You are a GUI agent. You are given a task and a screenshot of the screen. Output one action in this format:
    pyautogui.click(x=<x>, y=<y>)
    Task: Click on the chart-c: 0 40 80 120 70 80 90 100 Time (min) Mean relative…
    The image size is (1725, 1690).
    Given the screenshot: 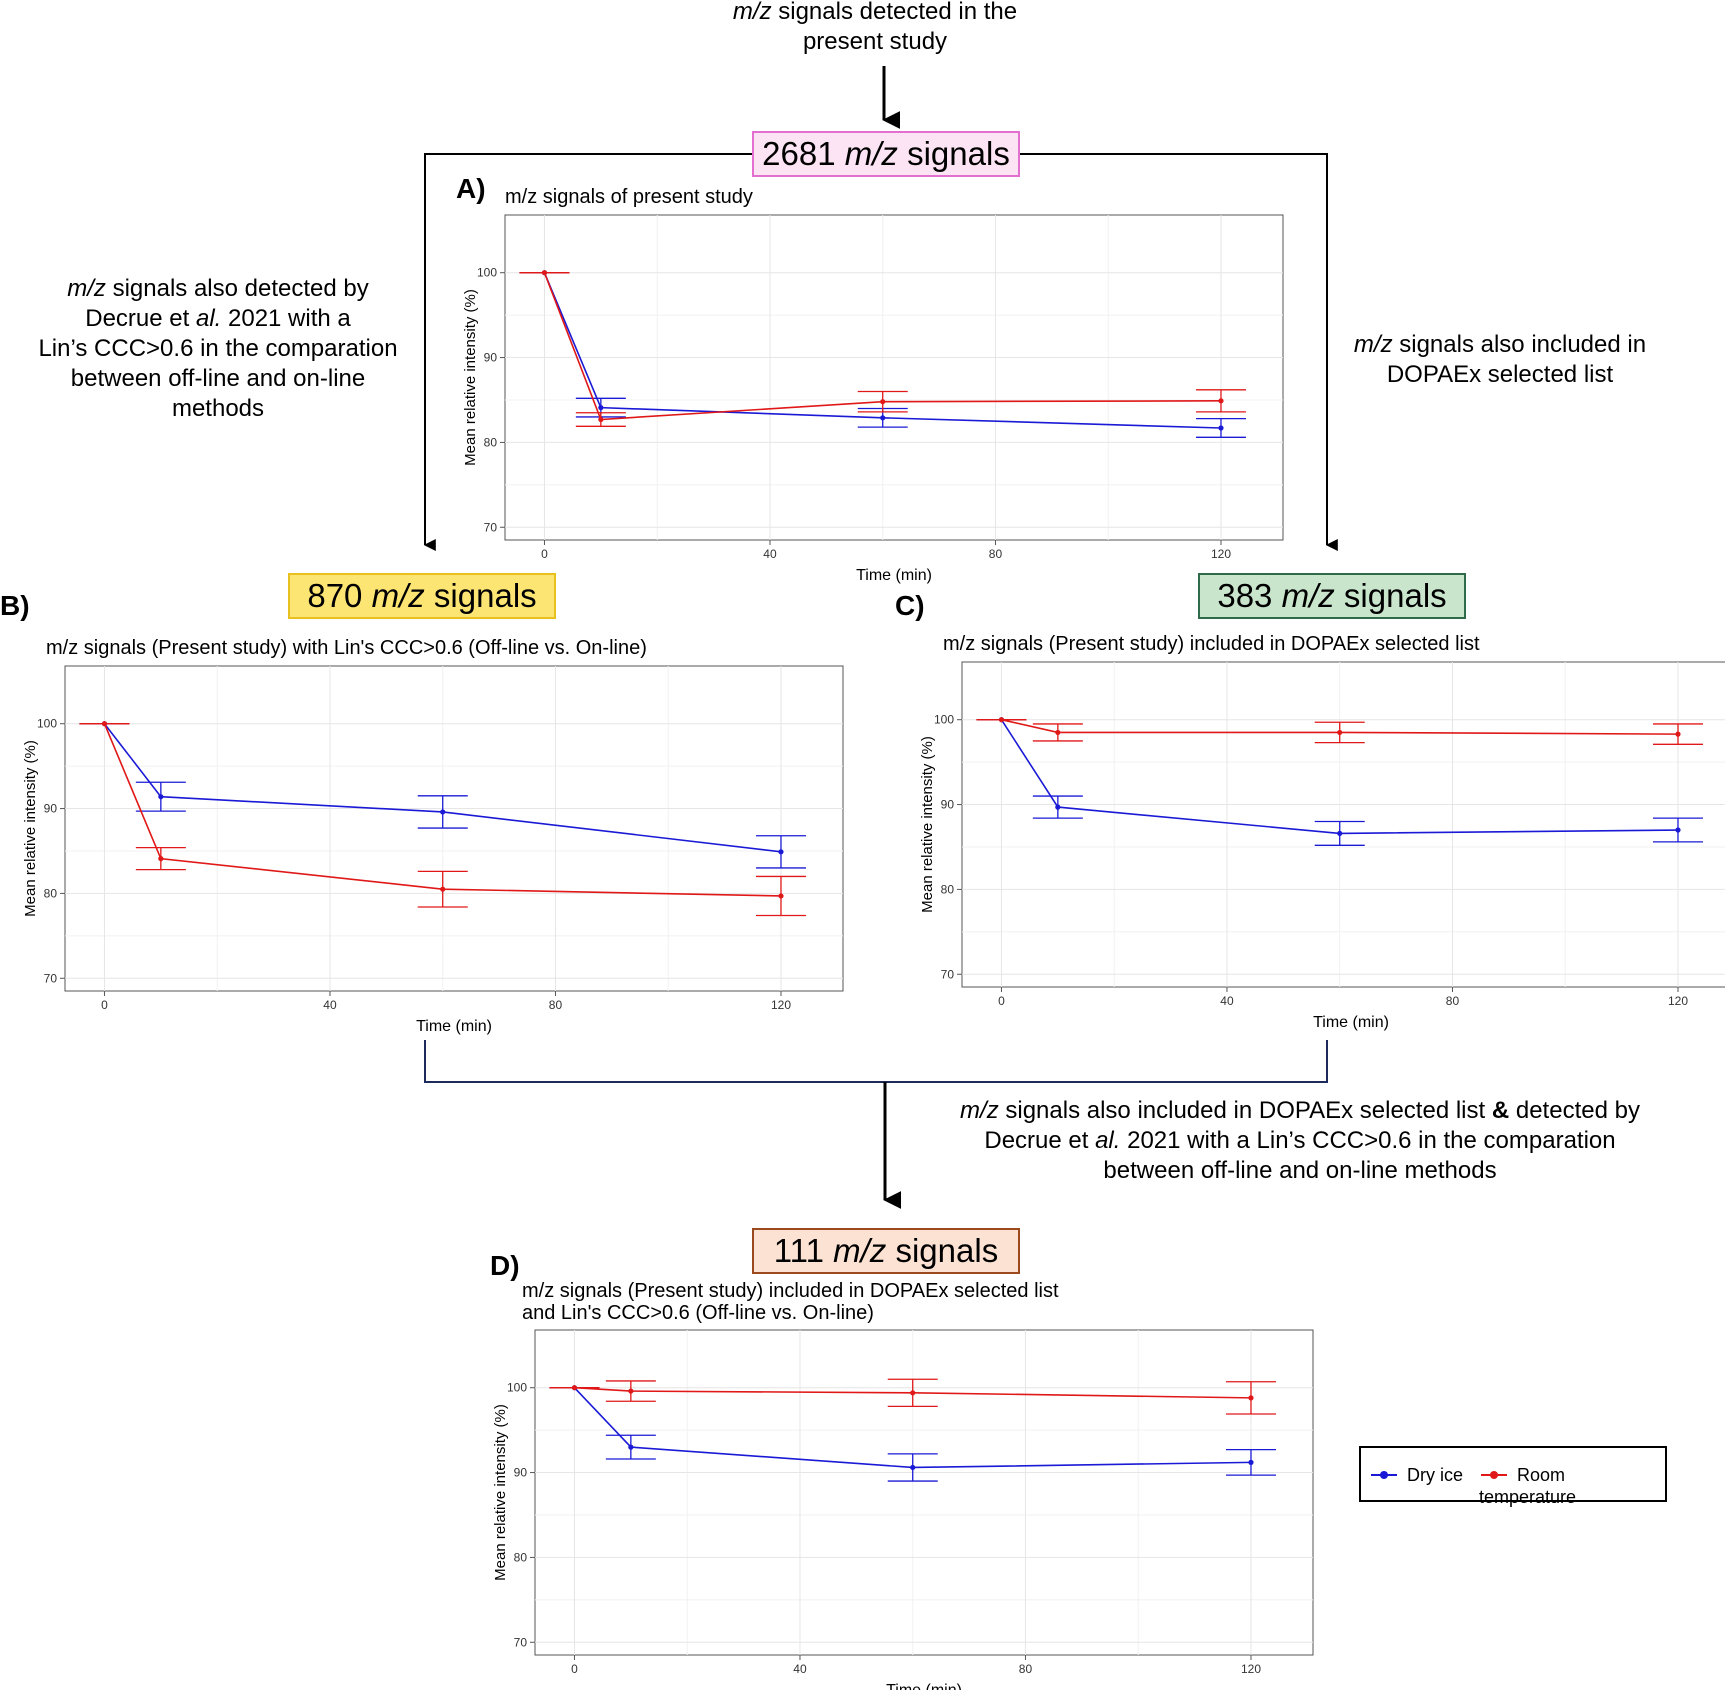 What is the action you would take?
    pyautogui.click(x=1311, y=841)
    